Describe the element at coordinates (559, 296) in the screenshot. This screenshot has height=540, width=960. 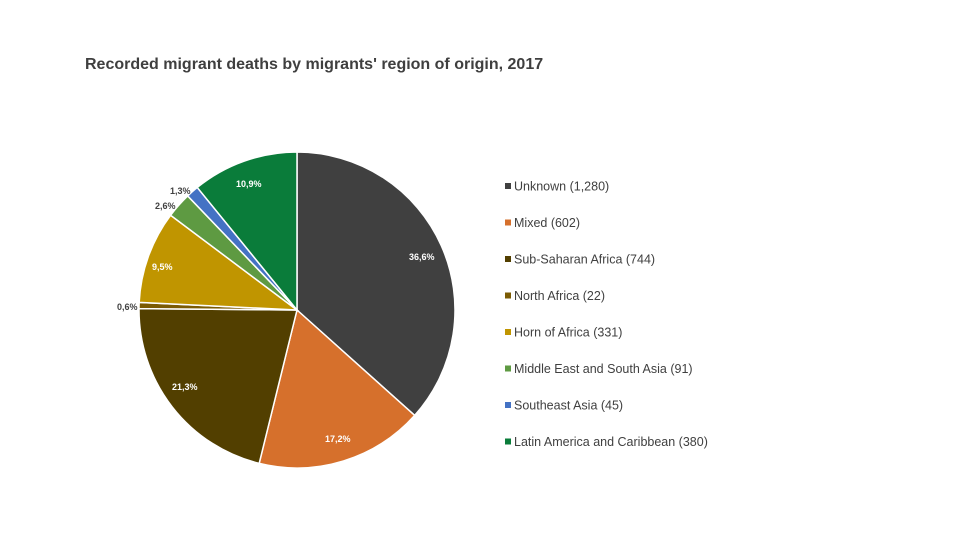
I see `legend-label: North Africa (22)` at that location.